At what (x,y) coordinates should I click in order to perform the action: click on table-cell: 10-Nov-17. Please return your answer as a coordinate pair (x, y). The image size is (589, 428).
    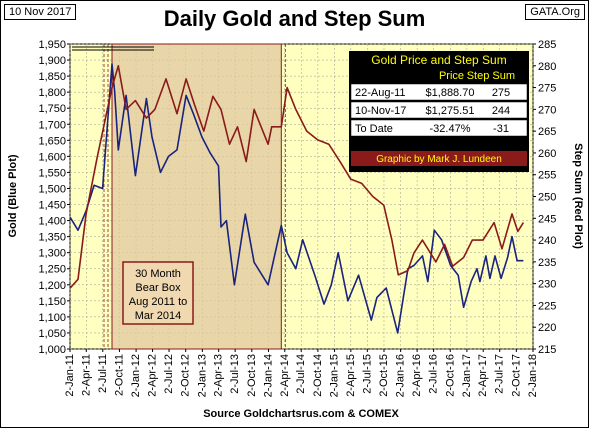
    Looking at the image, I should click on (380, 111).